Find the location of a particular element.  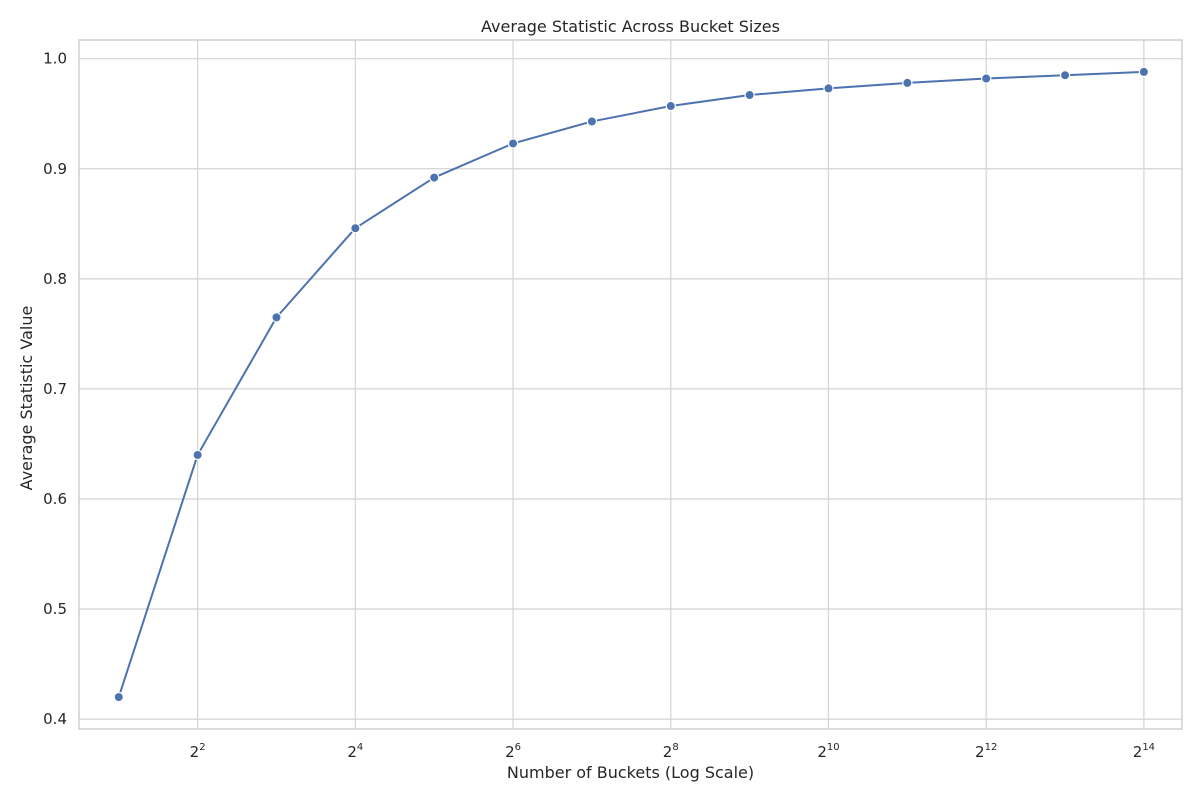

y-tick-label: 0.5 is located at coordinates (55, 609).